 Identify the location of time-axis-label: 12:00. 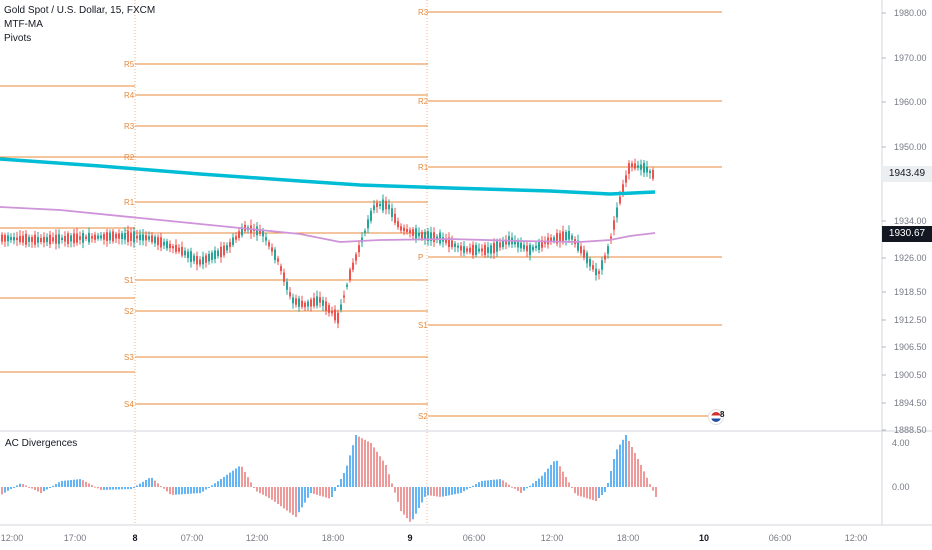
(257, 538).